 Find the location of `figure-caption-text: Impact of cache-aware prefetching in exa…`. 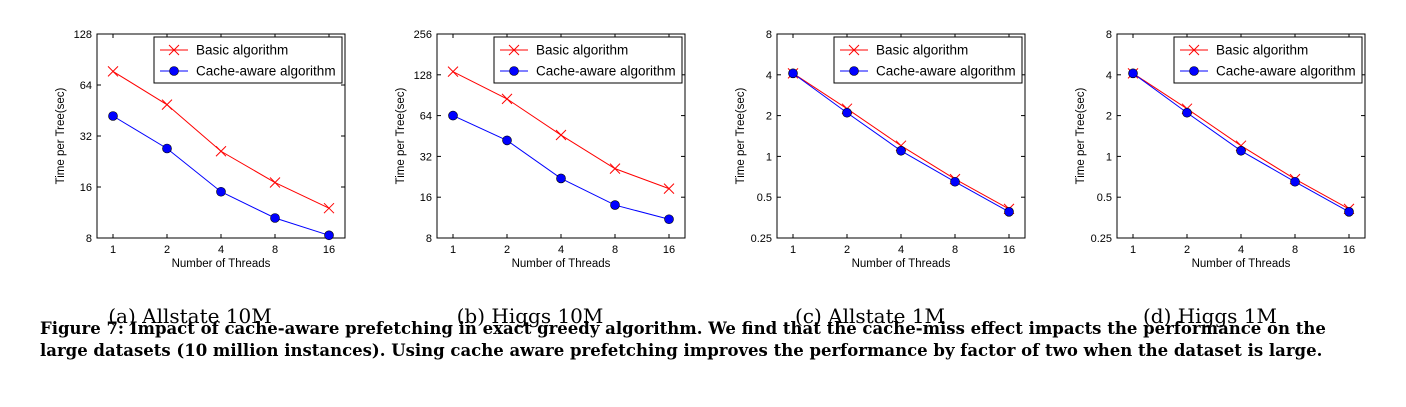

figure-caption-text: Impact of cache-aware prefetching in exa… is located at coordinates (683, 339).